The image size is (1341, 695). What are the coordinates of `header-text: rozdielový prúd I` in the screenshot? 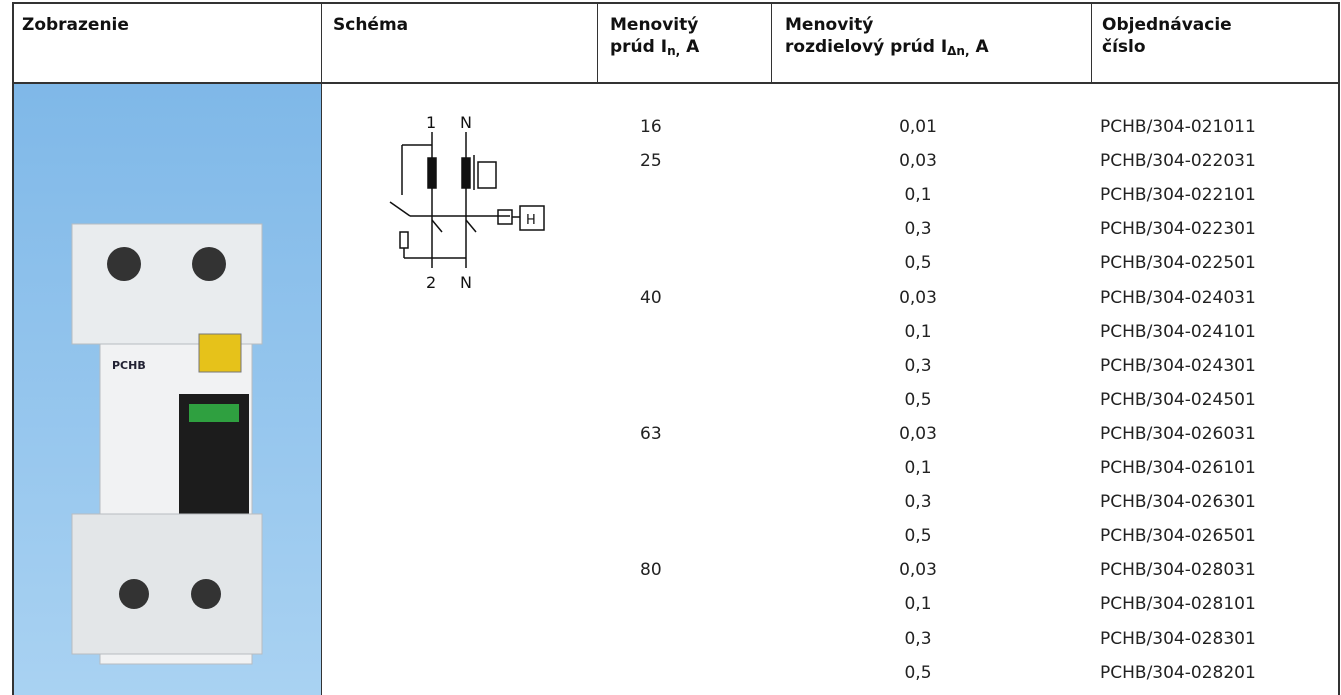 It's located at (866, 47).